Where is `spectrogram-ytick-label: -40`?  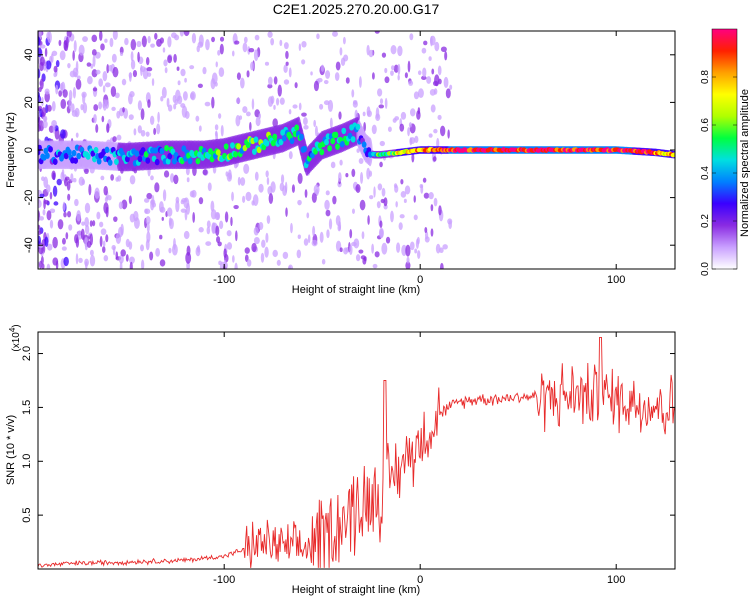
spectrogram-ytick-label: -40 is located at coordinates (29, 245).